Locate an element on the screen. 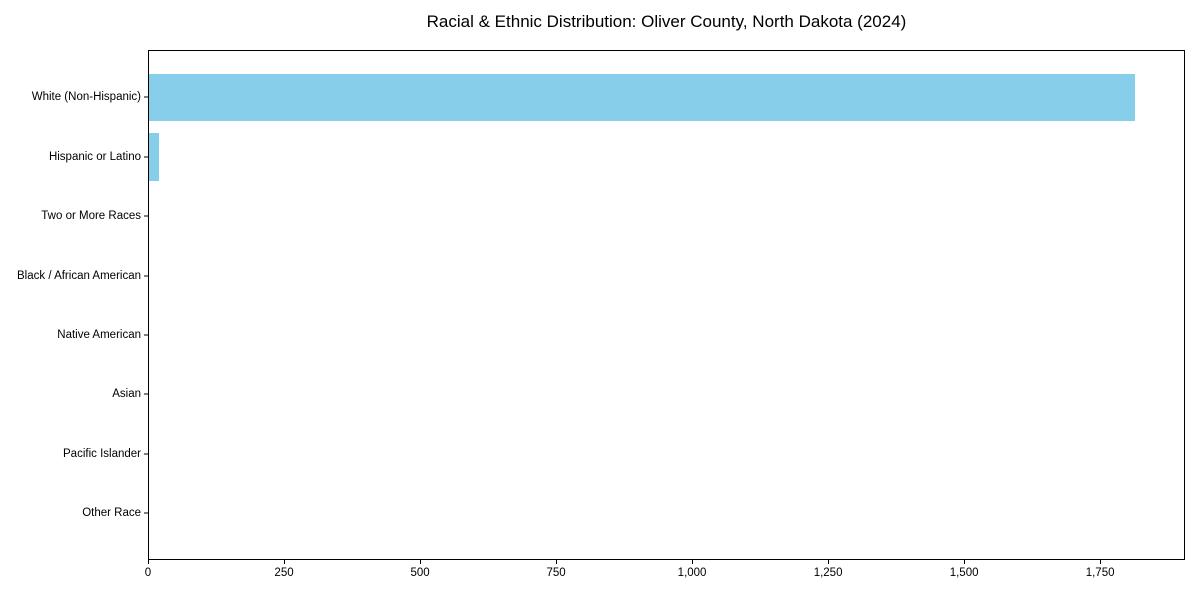 The width and height of the screenshot is (1200, 600). x-axis-tick-label: 500 is located at coordinates (420, 573).